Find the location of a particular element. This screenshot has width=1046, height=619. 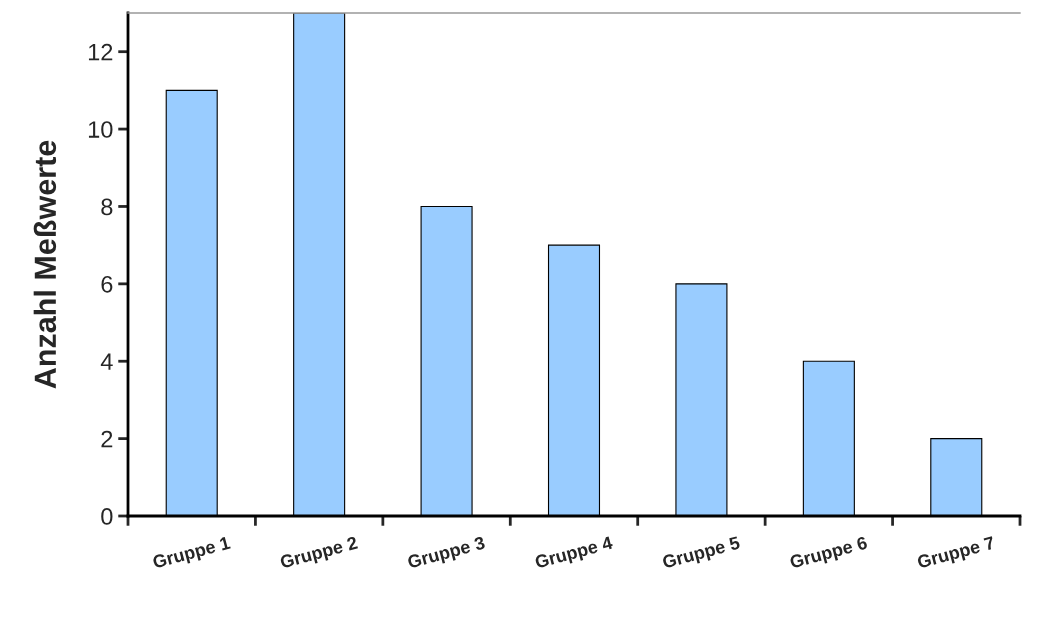

y-tick-label: 10 is located at coordinates (100, 129).